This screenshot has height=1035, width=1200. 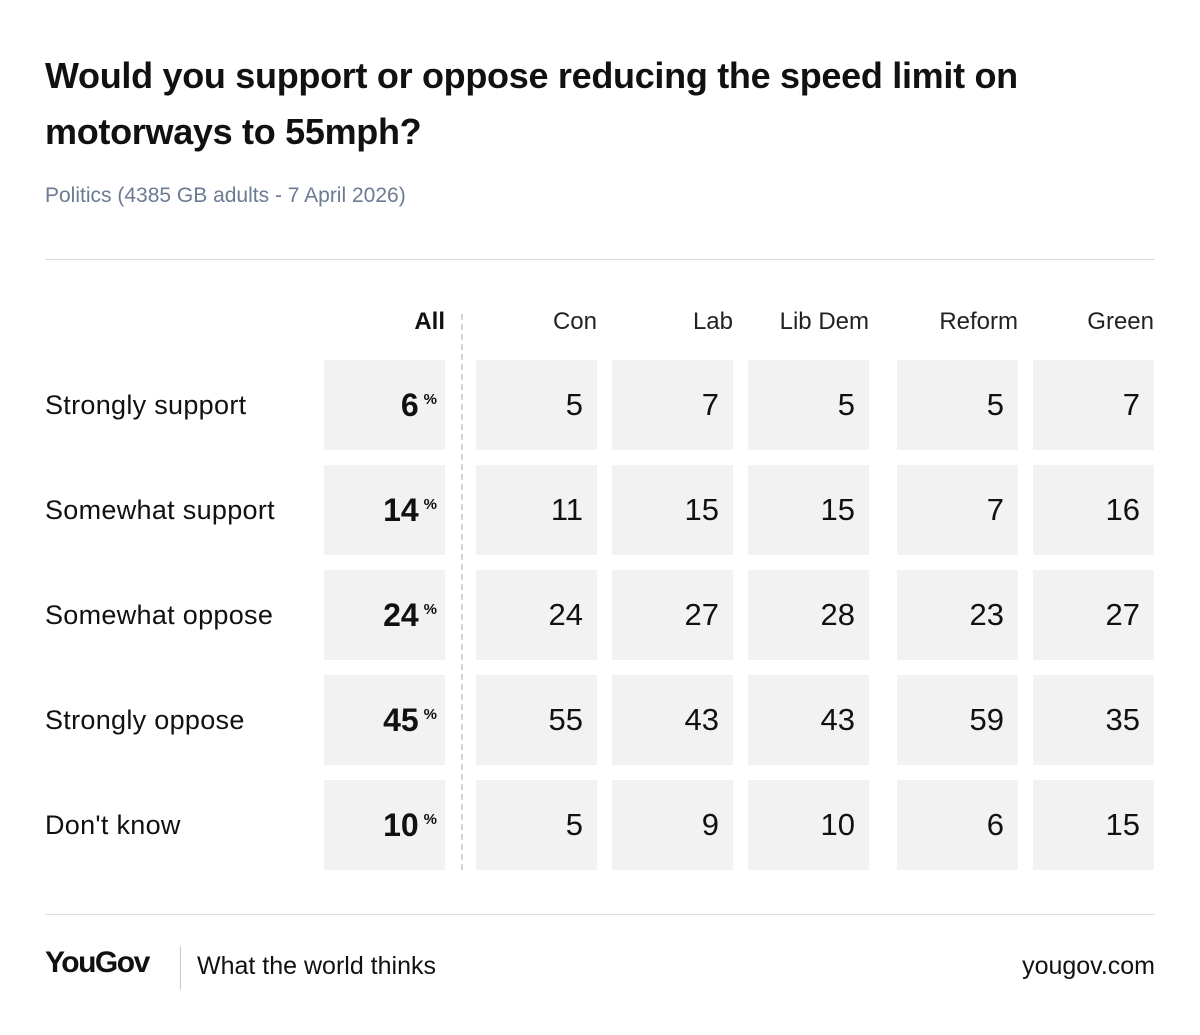 I want to click on table-cell: 16, so click(x=1093, y=510).